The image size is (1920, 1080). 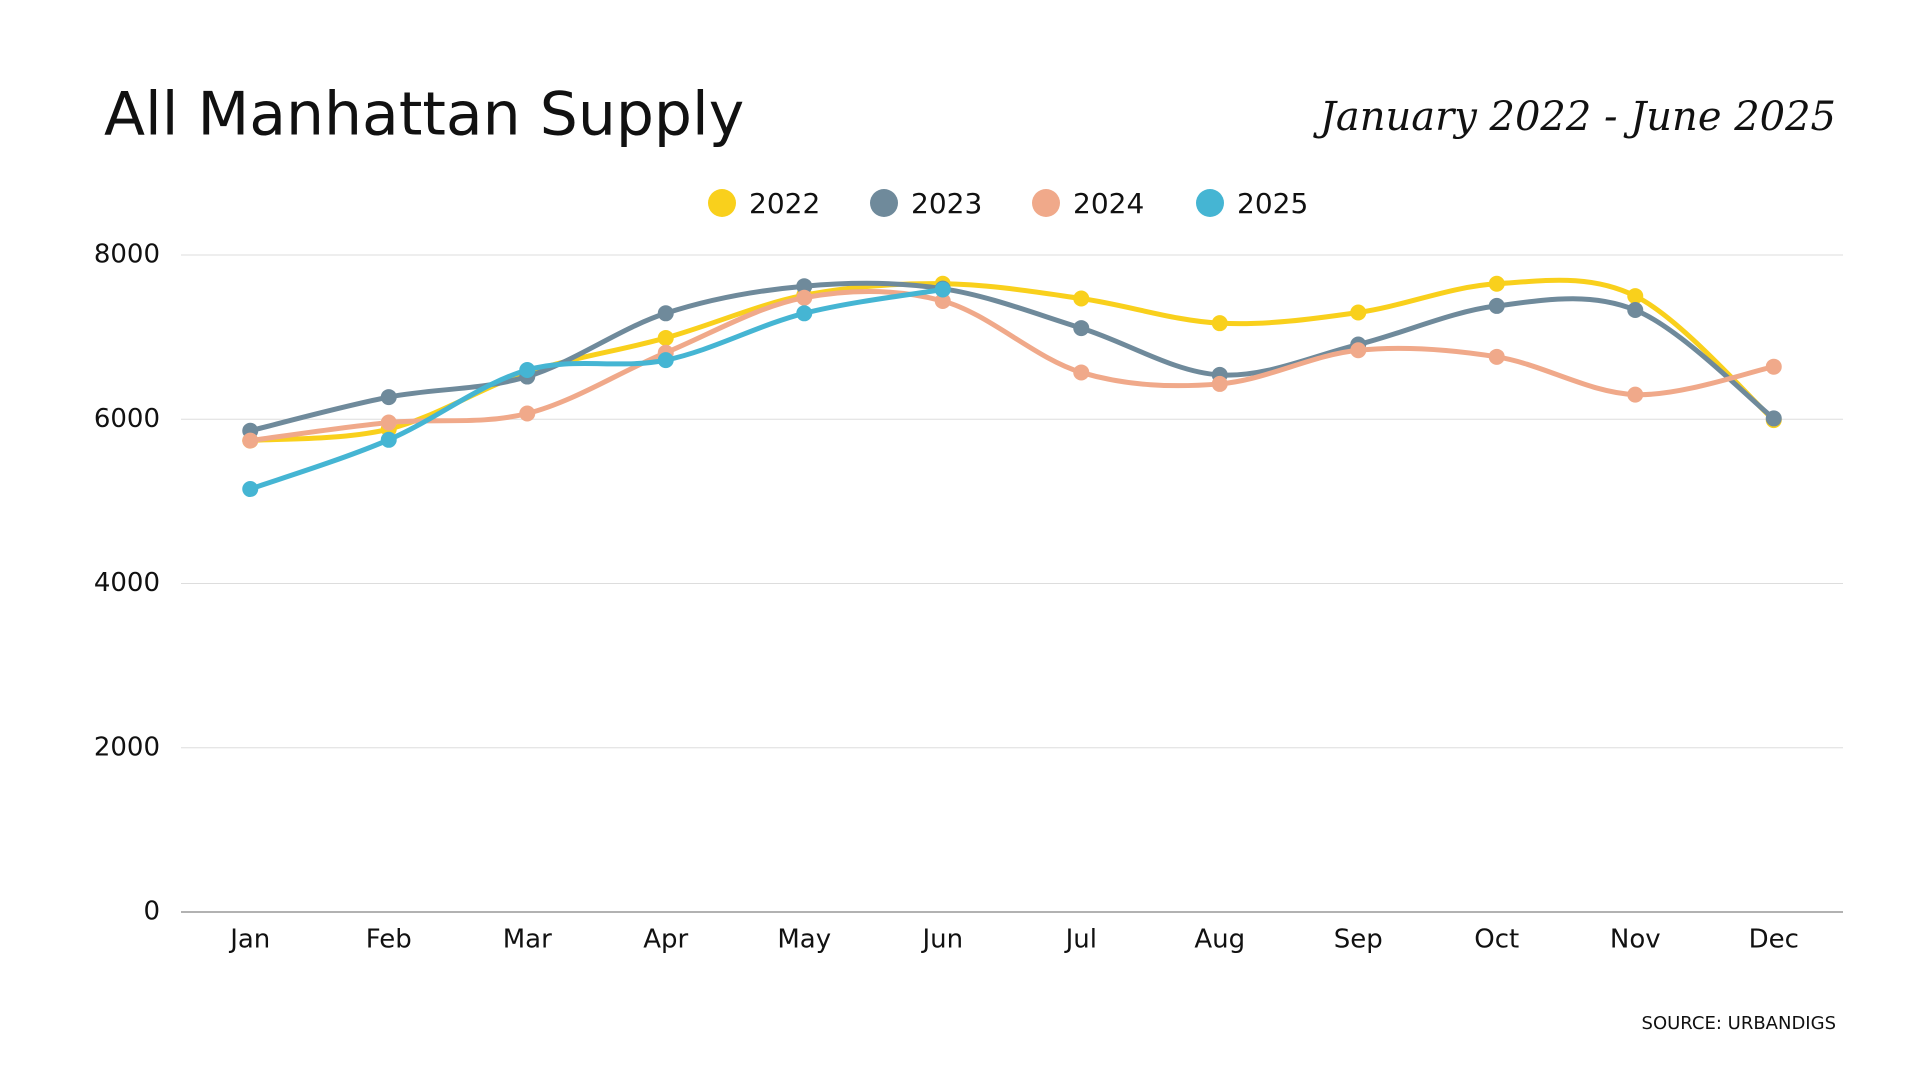 What do you see at coordinates (424, 115) in the screenshot?
I see `chart-title: All Manhattan Supply` at bounding box center [424, 115].